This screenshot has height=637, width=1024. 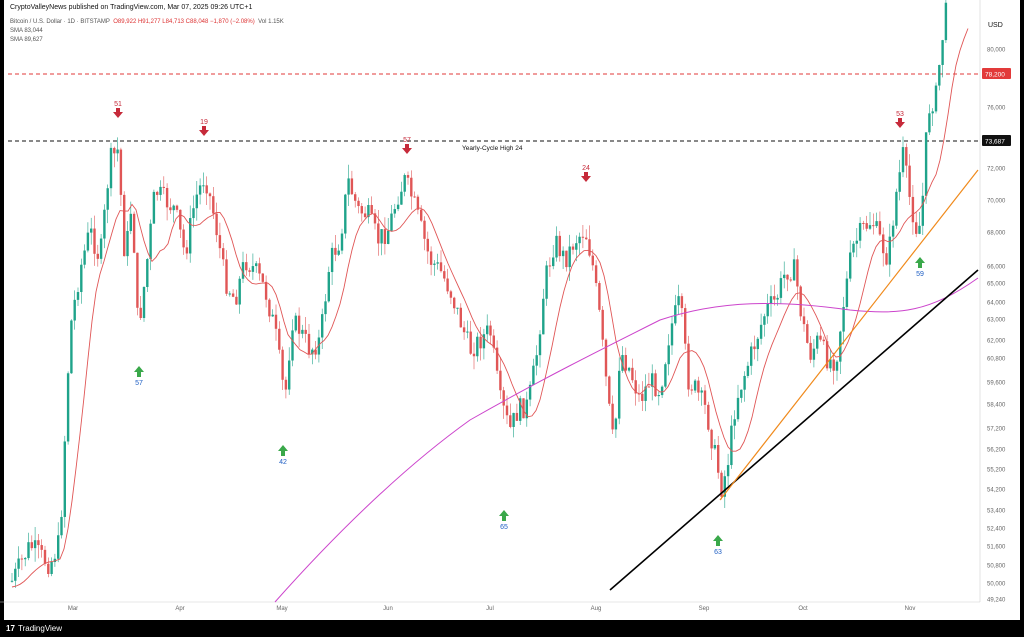 I want to click on sell-signal-label: 24, so click(x=586, y=168).